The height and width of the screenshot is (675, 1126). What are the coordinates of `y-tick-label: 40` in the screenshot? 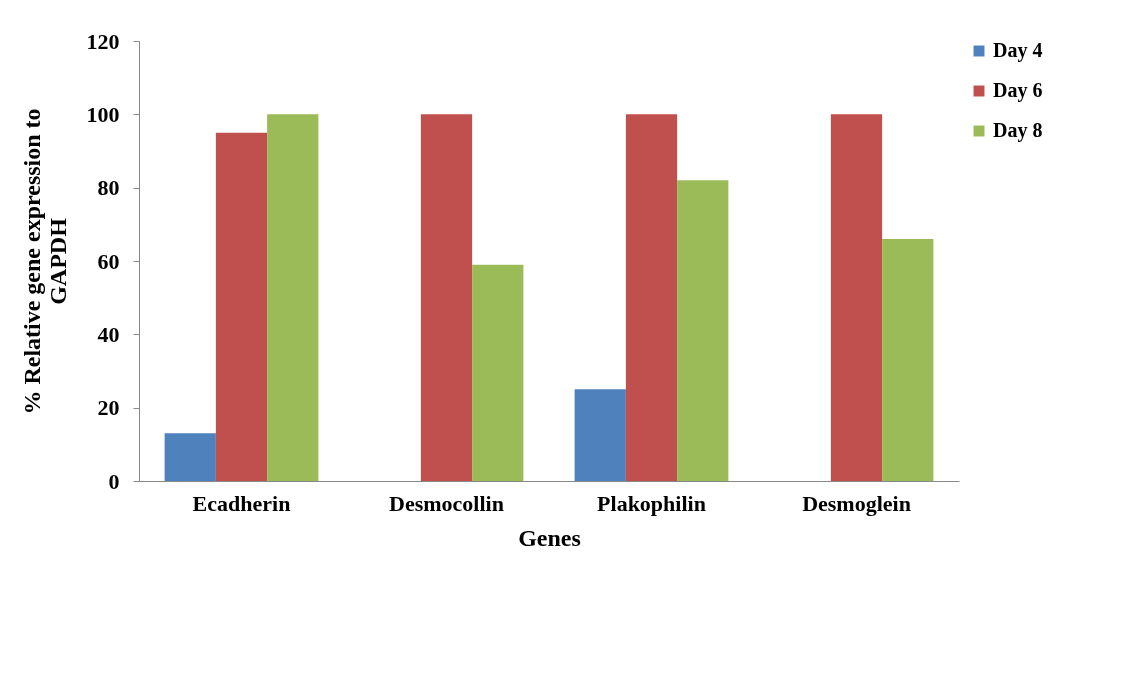 It's located at (108, 334).